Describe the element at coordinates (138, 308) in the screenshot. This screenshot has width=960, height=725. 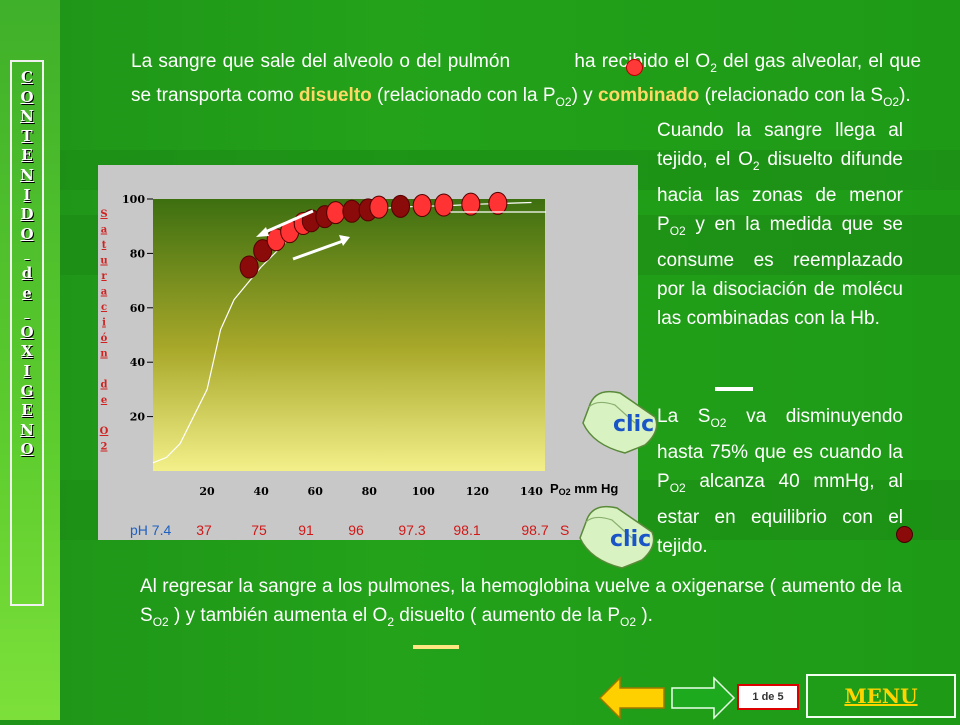
I see `y-tick-label: 60` at that location.